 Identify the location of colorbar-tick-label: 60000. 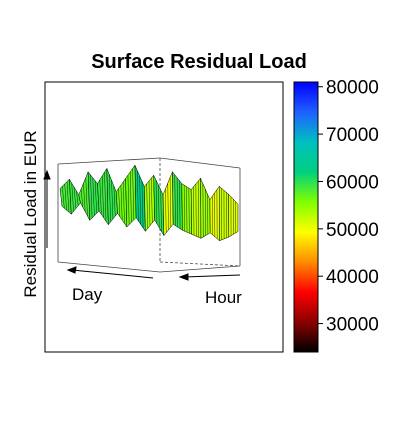
(352, 182).